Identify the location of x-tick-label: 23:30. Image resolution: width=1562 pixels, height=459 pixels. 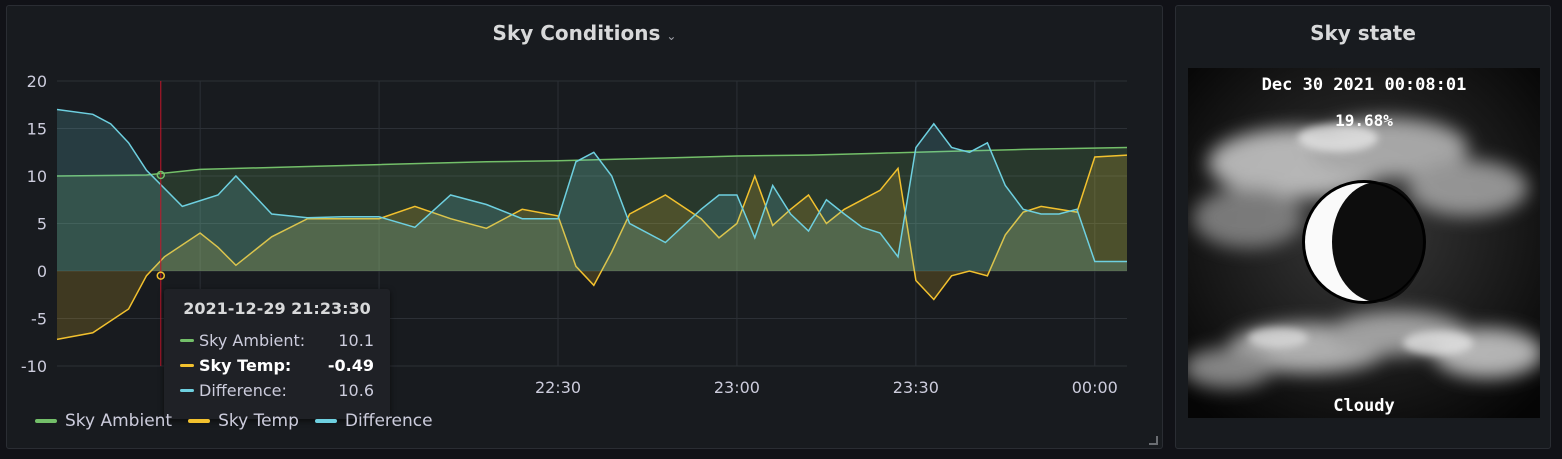
(916, 387).